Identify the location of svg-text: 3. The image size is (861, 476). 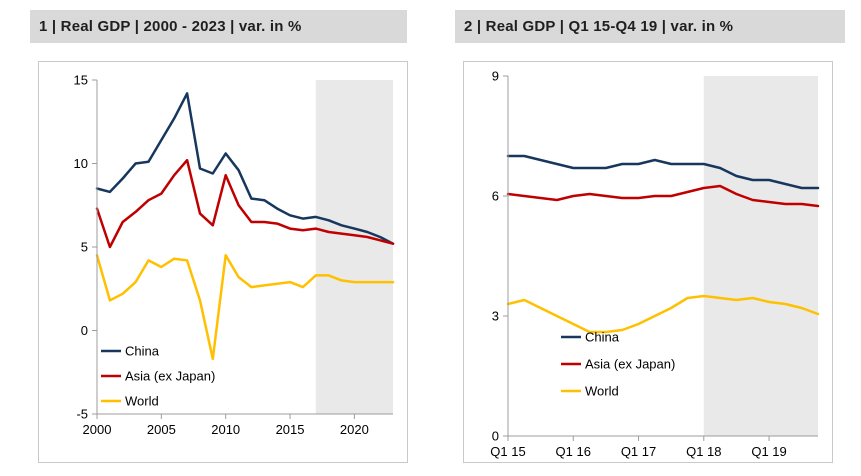
(495, 316).